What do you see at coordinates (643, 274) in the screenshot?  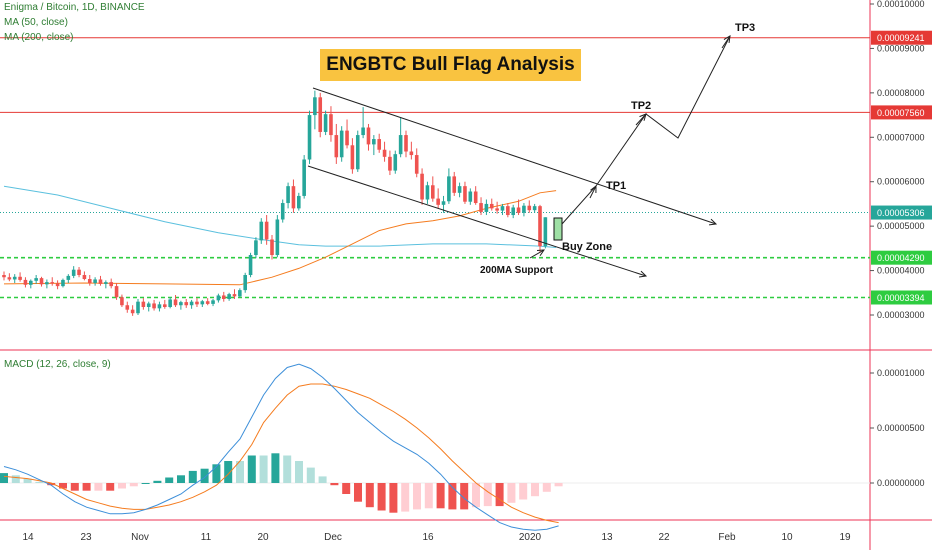 I see `flag-lower-line-head` at bounding box center [643, 274].